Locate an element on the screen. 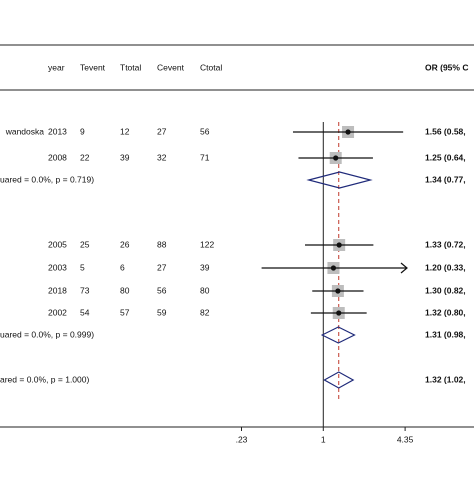 This screenshot has height=479, width=474. table-cell: 59 is located at coordinates (162, 312).